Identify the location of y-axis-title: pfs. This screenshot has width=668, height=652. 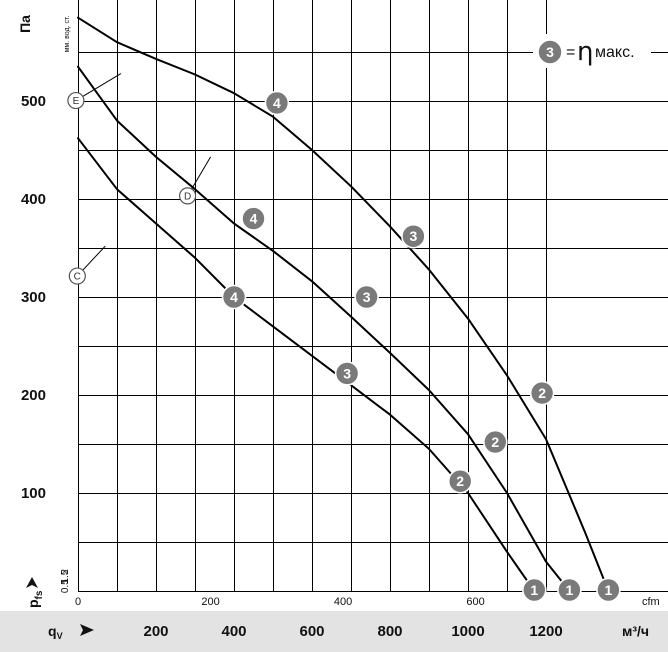
(35, 599).